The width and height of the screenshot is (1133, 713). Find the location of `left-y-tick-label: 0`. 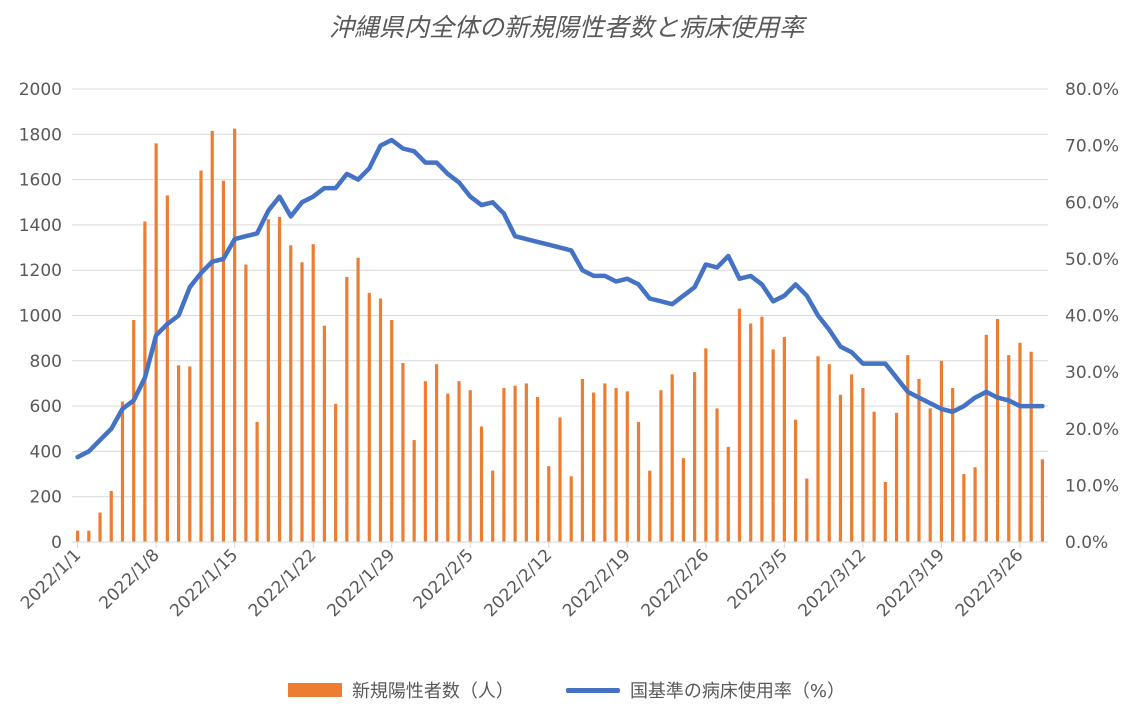

left-y-tick-label: 0 is located at coordinates (56, 543).